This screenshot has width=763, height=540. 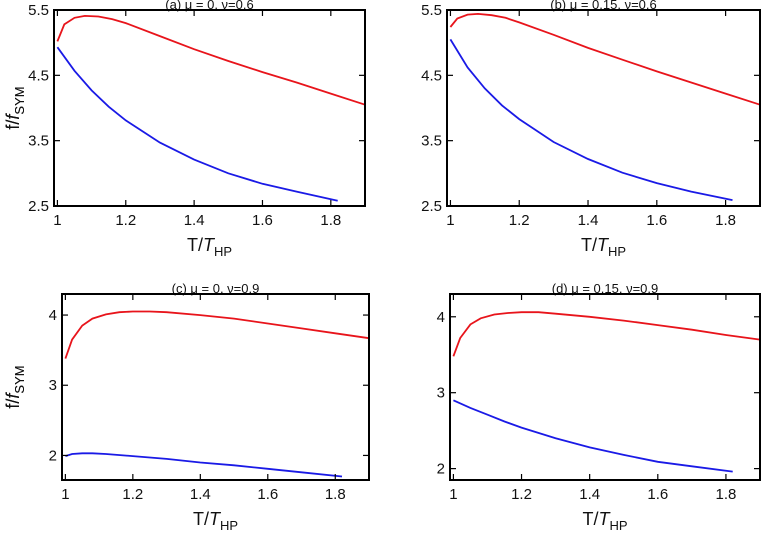 What do you see at coordinates (453, 494) in the screenshot?
I see `panel-d-x-tick-label: 1` at bounding box center [453, 494].